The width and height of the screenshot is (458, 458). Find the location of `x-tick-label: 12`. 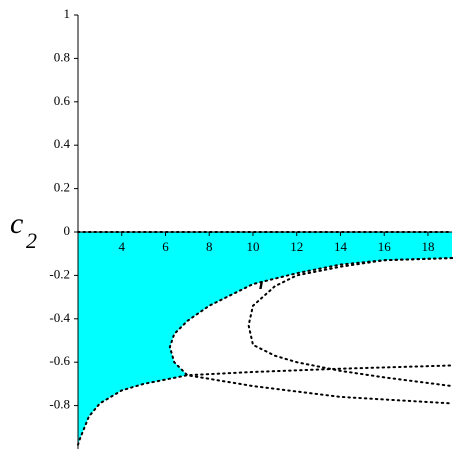

x-tick-label: 12 is located at coordinates (296, 246).